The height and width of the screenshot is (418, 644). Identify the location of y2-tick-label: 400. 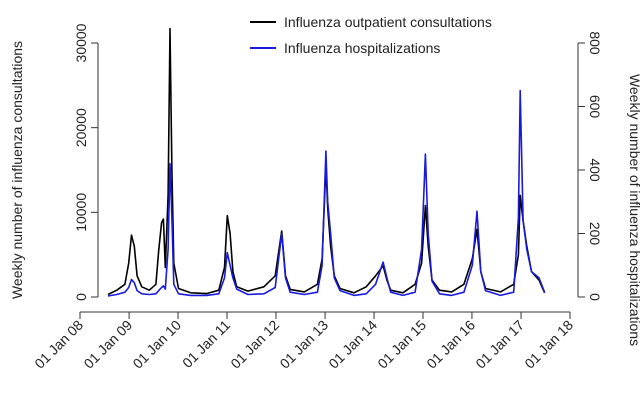
(595, 170).